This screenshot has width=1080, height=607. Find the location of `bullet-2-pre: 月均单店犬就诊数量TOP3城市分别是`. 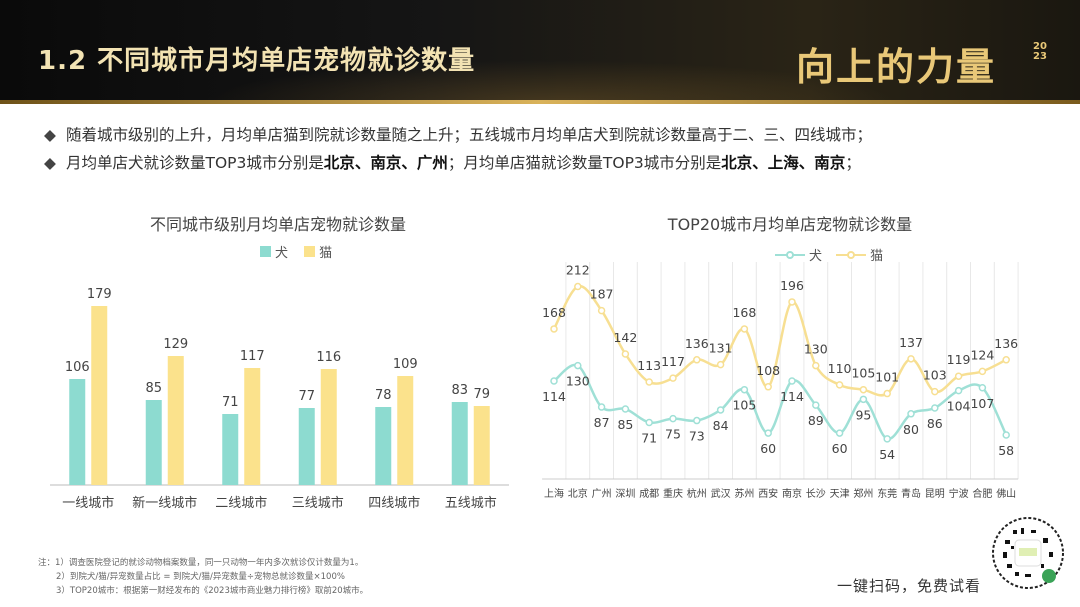

bullet-2-pre: 月均单店犬就诊数量TOP3城市分别是 is located at coordinates (195, 163).